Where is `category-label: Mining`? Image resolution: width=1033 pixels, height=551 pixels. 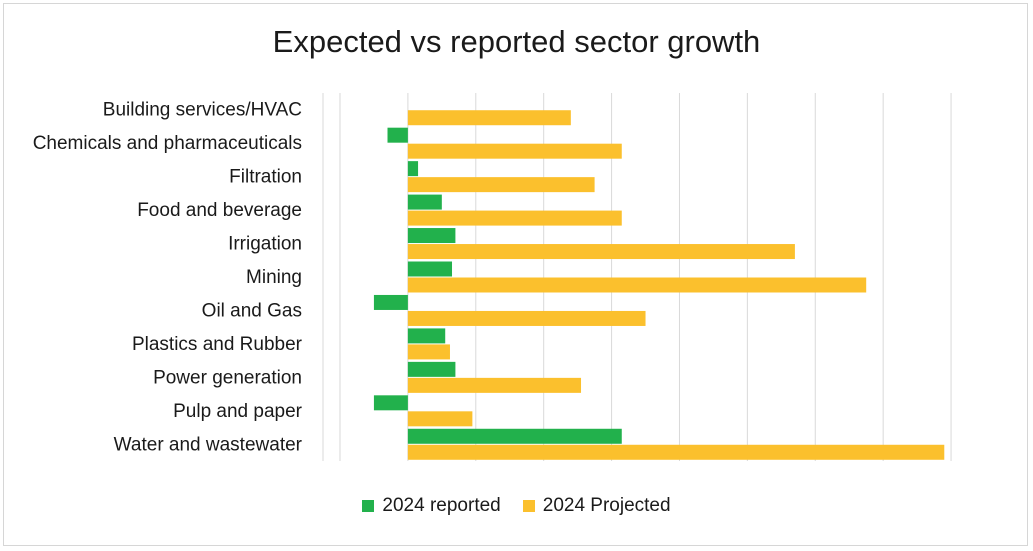 category-label: Mining is located at coordinates (274, 277).